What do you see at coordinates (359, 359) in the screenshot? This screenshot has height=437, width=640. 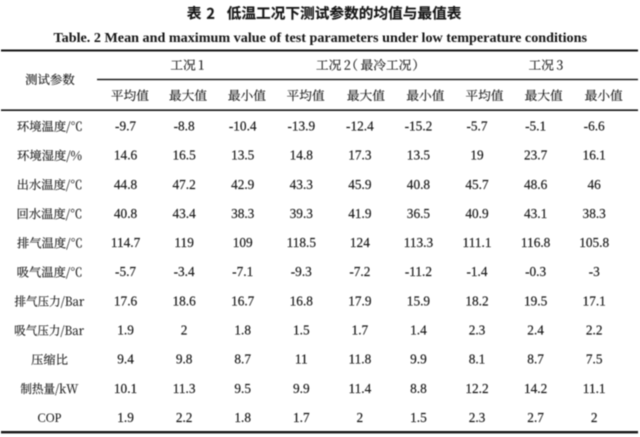 I see `svg-text: 11.8` at bounding box center [359, 359].